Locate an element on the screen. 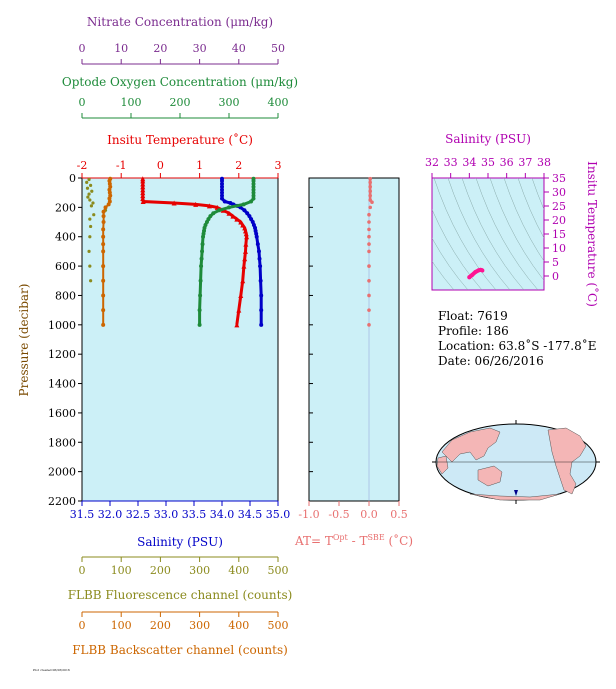 This screenshot has height=689, width=616. float-id: Float: 7619 is located at coordinates (473, 316).